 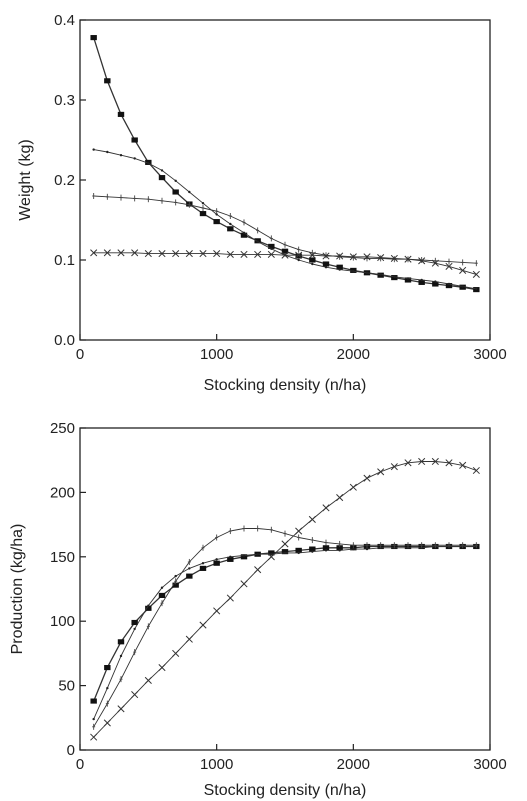 I want to click on weight-chart-y-axis-label: Weight (kg), so click(x=25, y=180).